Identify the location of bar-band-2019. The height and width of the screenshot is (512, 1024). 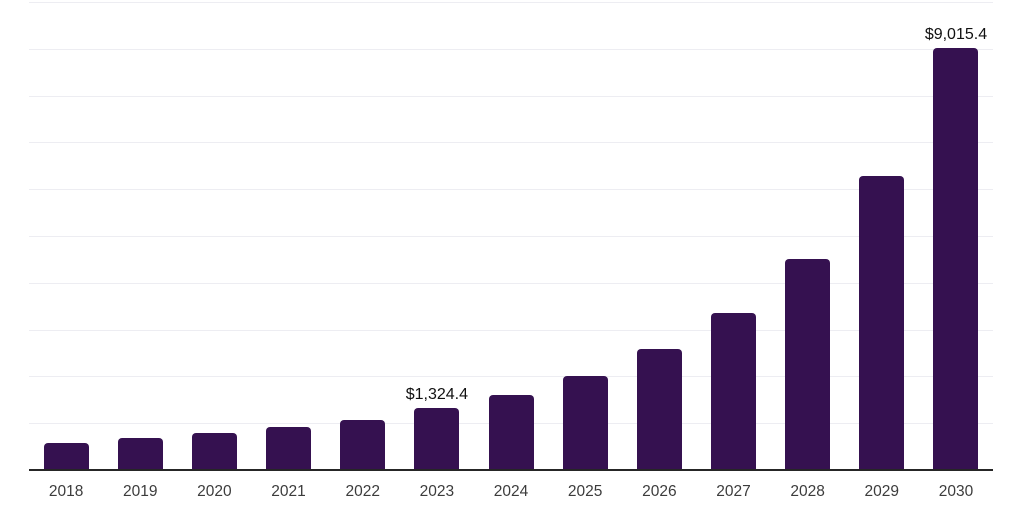
(140, 236).